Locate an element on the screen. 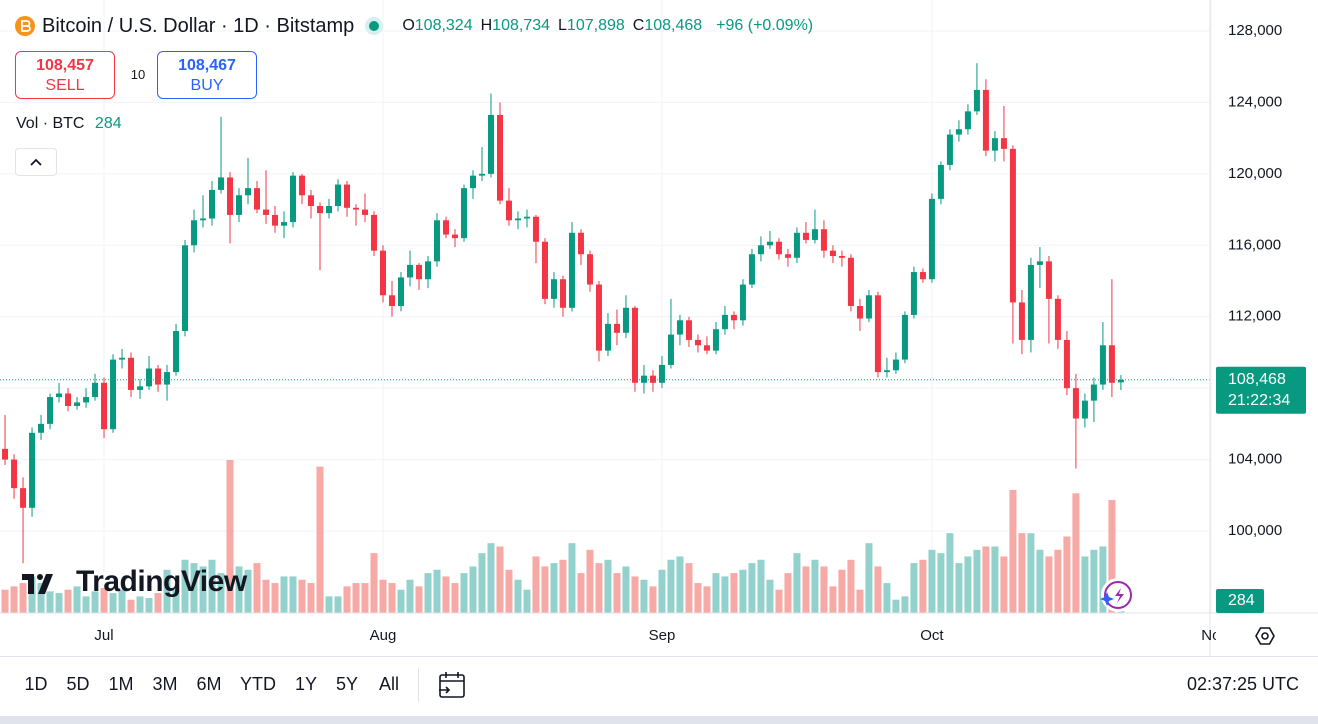 This screenshot has width=1318, height=724. range-button: 1D is located at coordinates (36, 684).